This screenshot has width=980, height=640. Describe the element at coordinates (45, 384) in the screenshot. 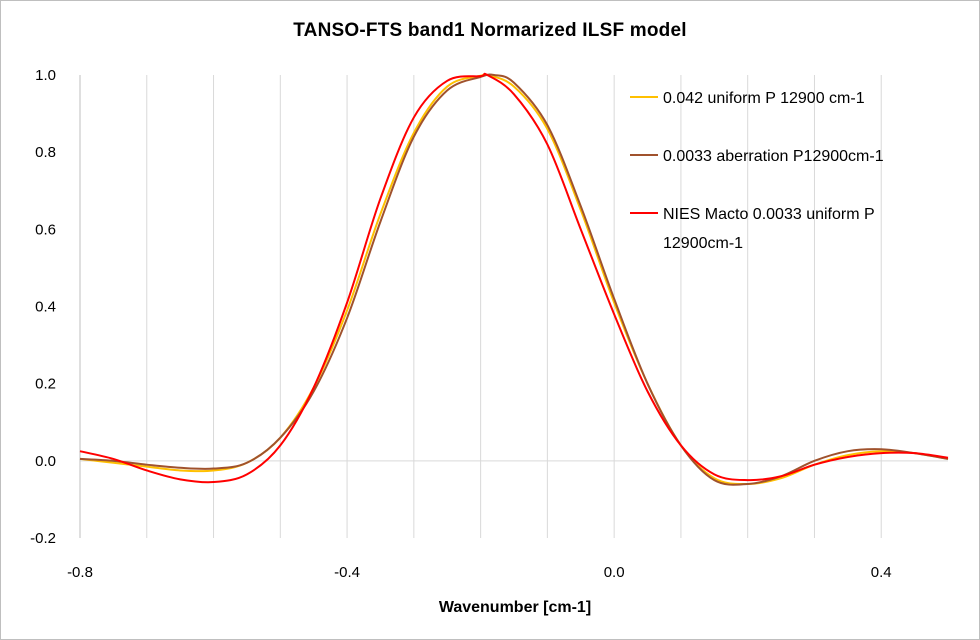

I see `y-tick-label: 0.2` at that location.